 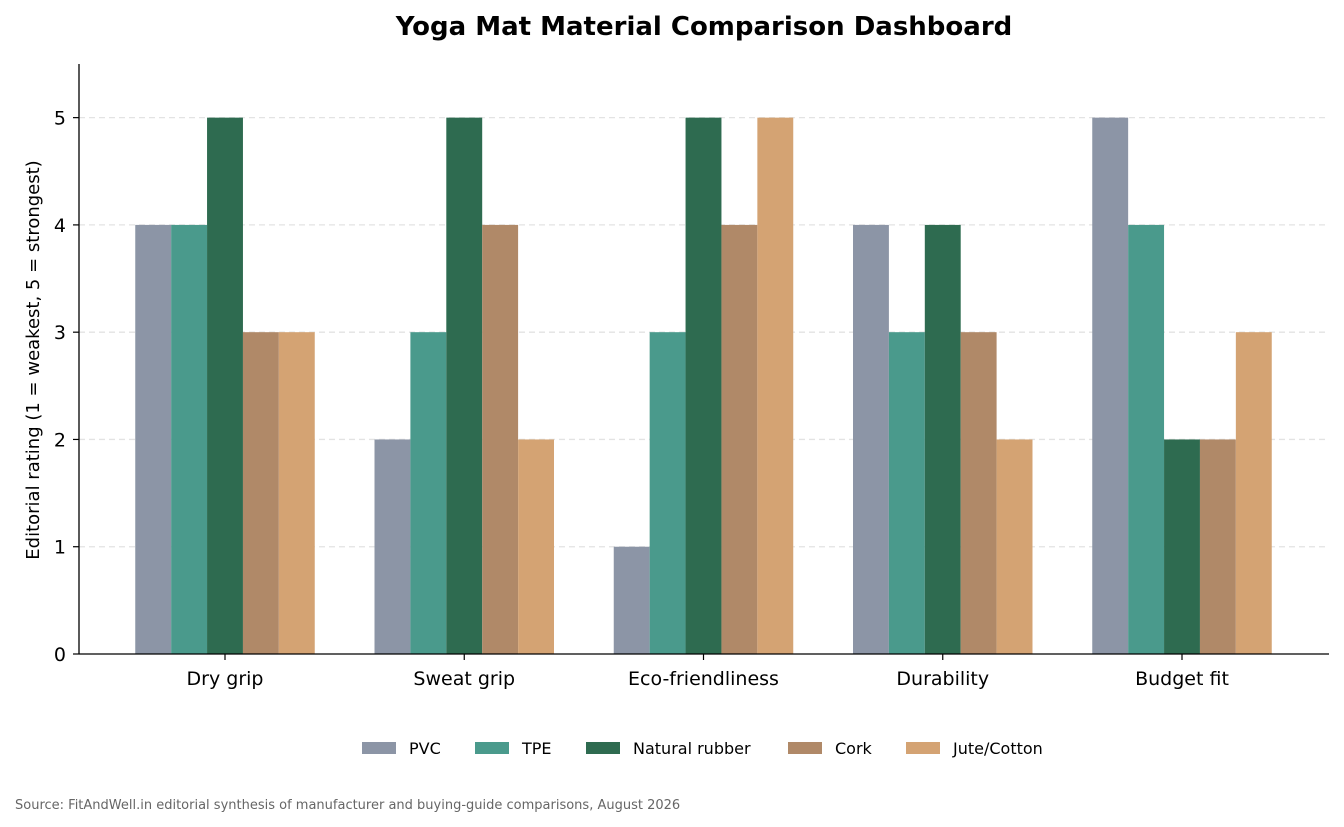 I want to click on x-tick-label: Eco-friendliness, so click(x=703, y=679).